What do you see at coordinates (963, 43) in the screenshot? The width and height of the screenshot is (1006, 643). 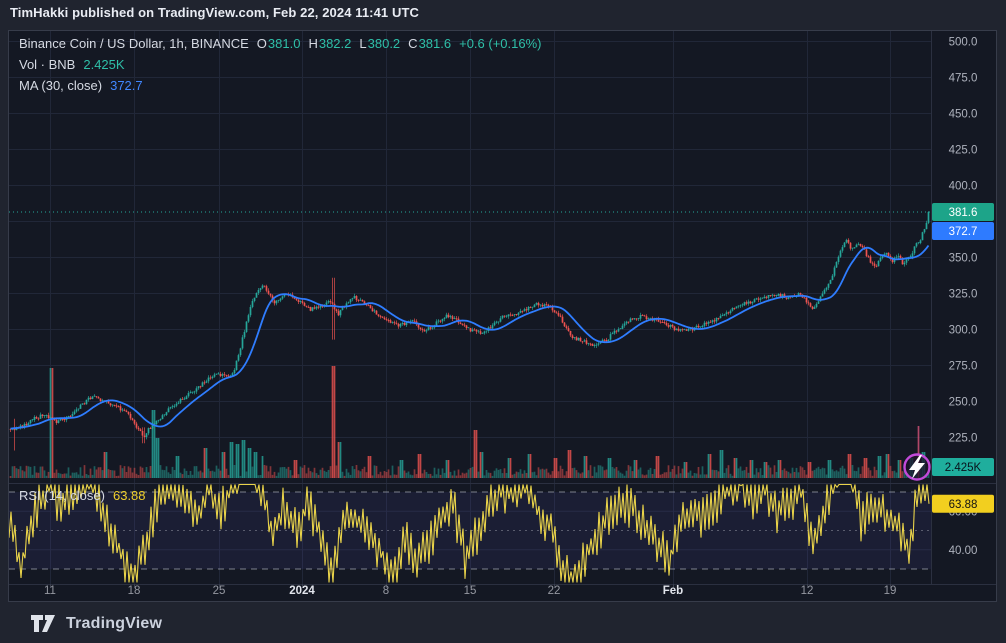 I see `svg-text: 500.0` at bounding box center [963, 43].